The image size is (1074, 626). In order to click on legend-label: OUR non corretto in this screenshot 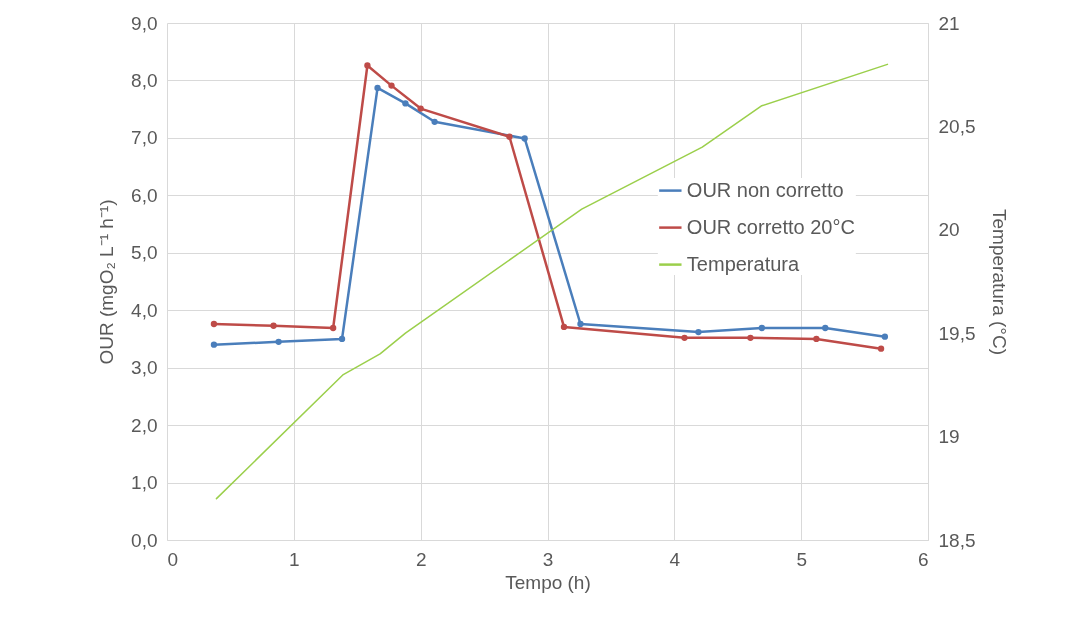, I will do `click(765, 189)`.